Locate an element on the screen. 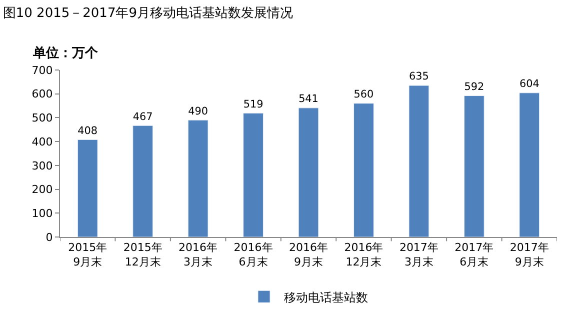 The width and height of the screenshot is (577, 323). y-tick-label: 200 is located at coordinates (42, 189).